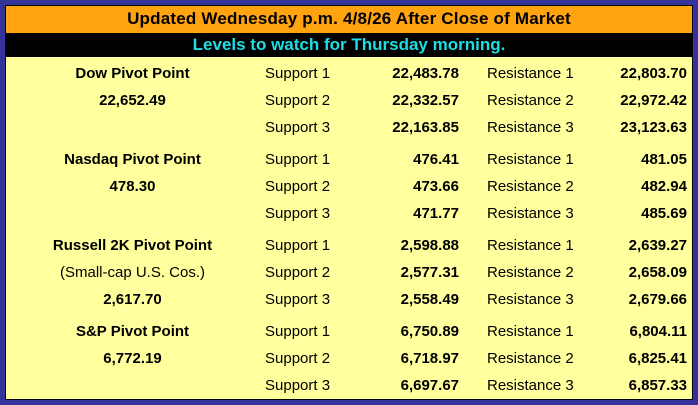 The image size is (698, 405). Describe the element at coordinates (132, 186) in the screenshot. I see `pivot-value: 478.30` at that location.